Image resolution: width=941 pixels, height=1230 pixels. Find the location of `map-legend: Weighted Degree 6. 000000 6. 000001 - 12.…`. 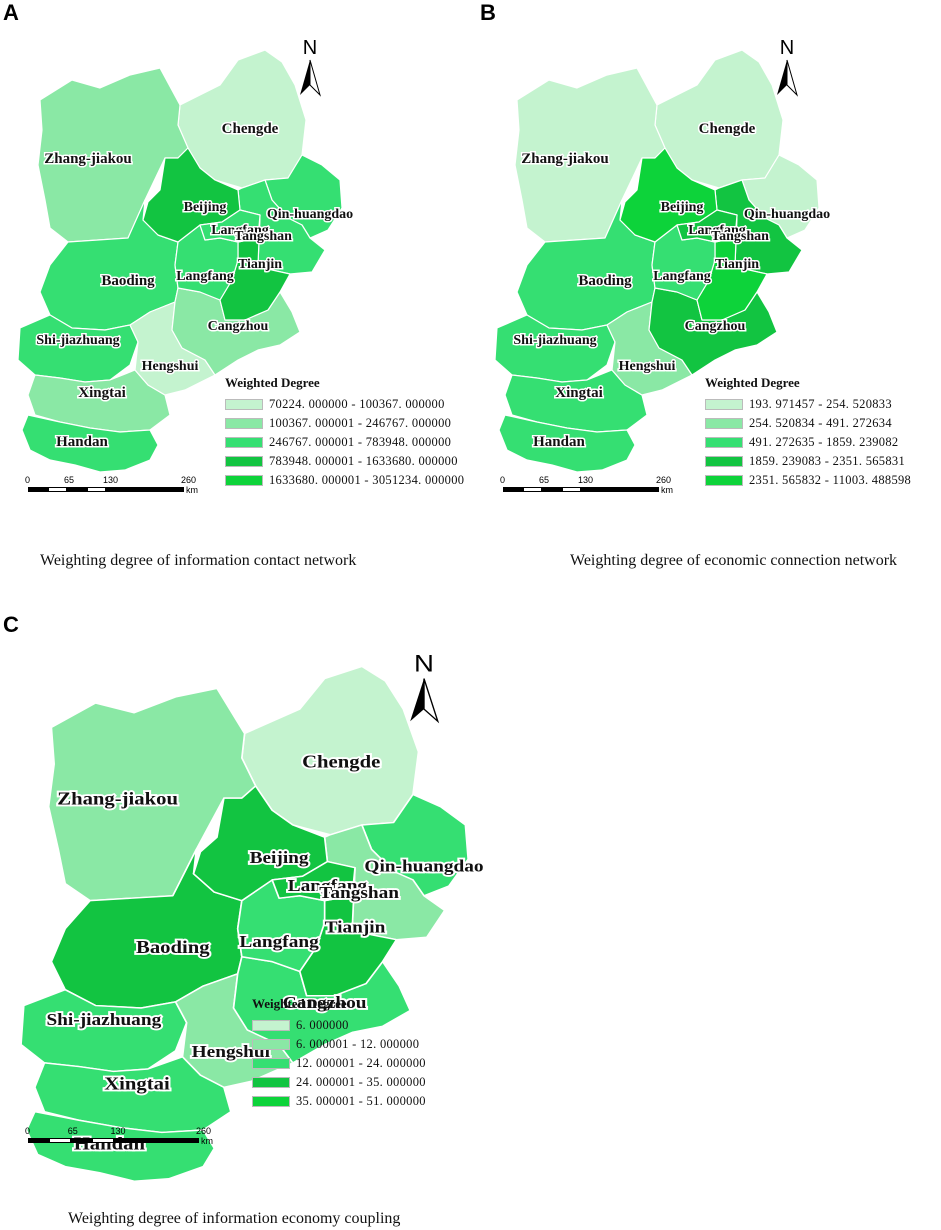

map-legend: Weighted Degree 6. 000000 6. 000001 - 12.… is located at coordinates (339, 1053).